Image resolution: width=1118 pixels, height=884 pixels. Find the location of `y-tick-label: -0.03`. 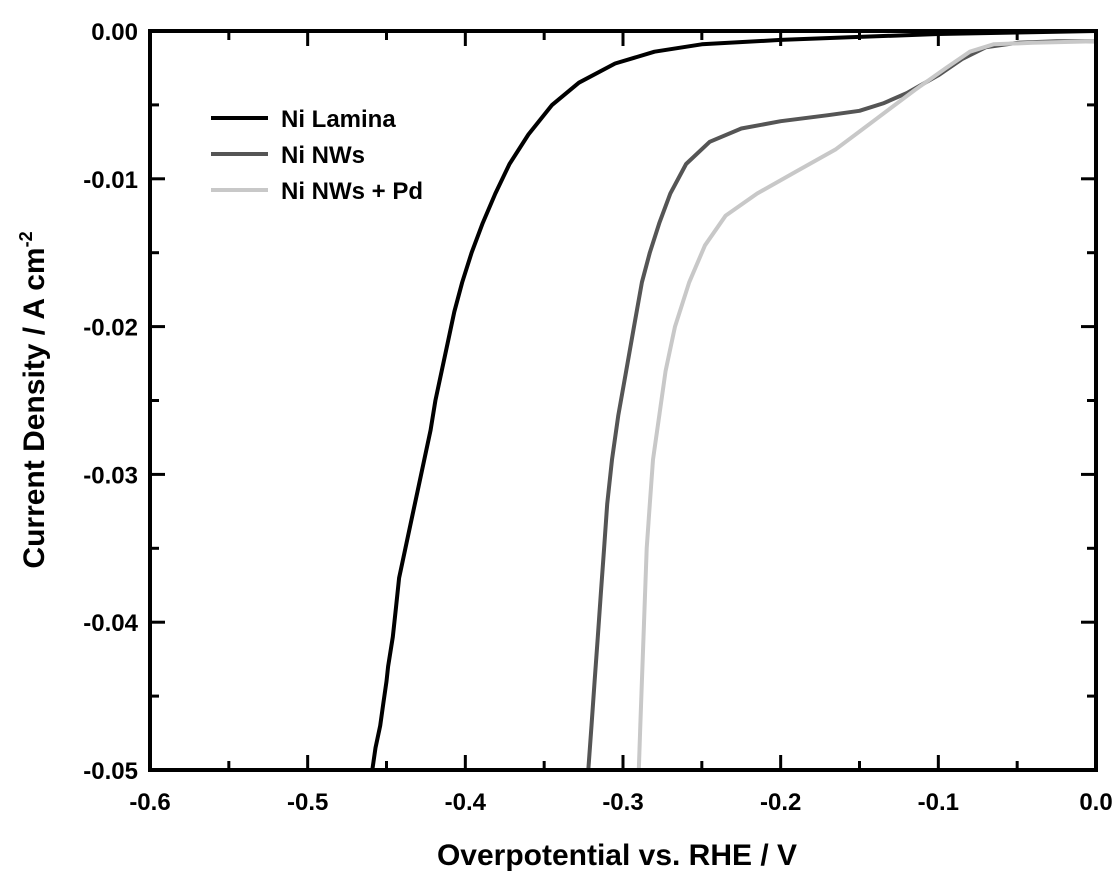

y-tick-label: -0.03 is located at coordinates (110, 475).